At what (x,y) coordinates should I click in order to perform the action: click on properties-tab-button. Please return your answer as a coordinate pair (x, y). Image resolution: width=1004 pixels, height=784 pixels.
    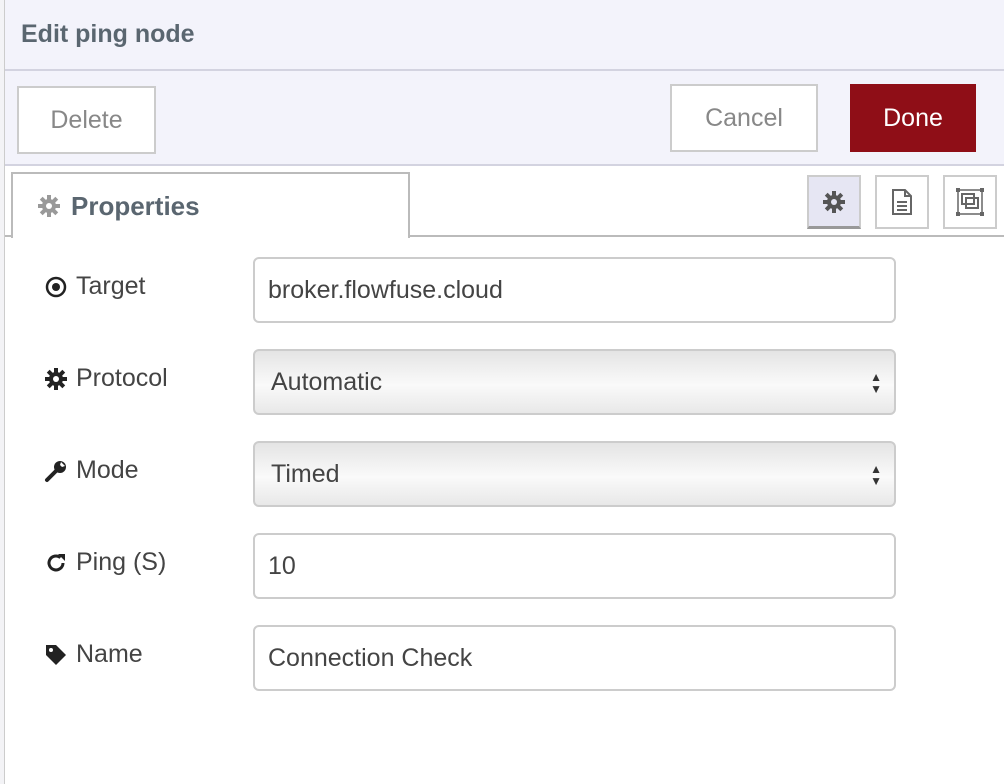
    Looking at the image, I should click on (834, 202).